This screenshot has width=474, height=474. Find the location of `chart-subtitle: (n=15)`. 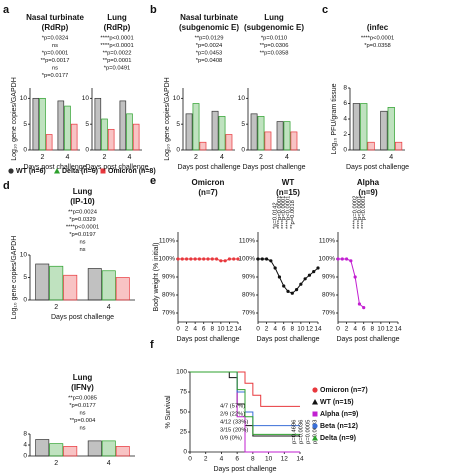

chart-subtitle: (n=15) is located at coordinates (288, 192).